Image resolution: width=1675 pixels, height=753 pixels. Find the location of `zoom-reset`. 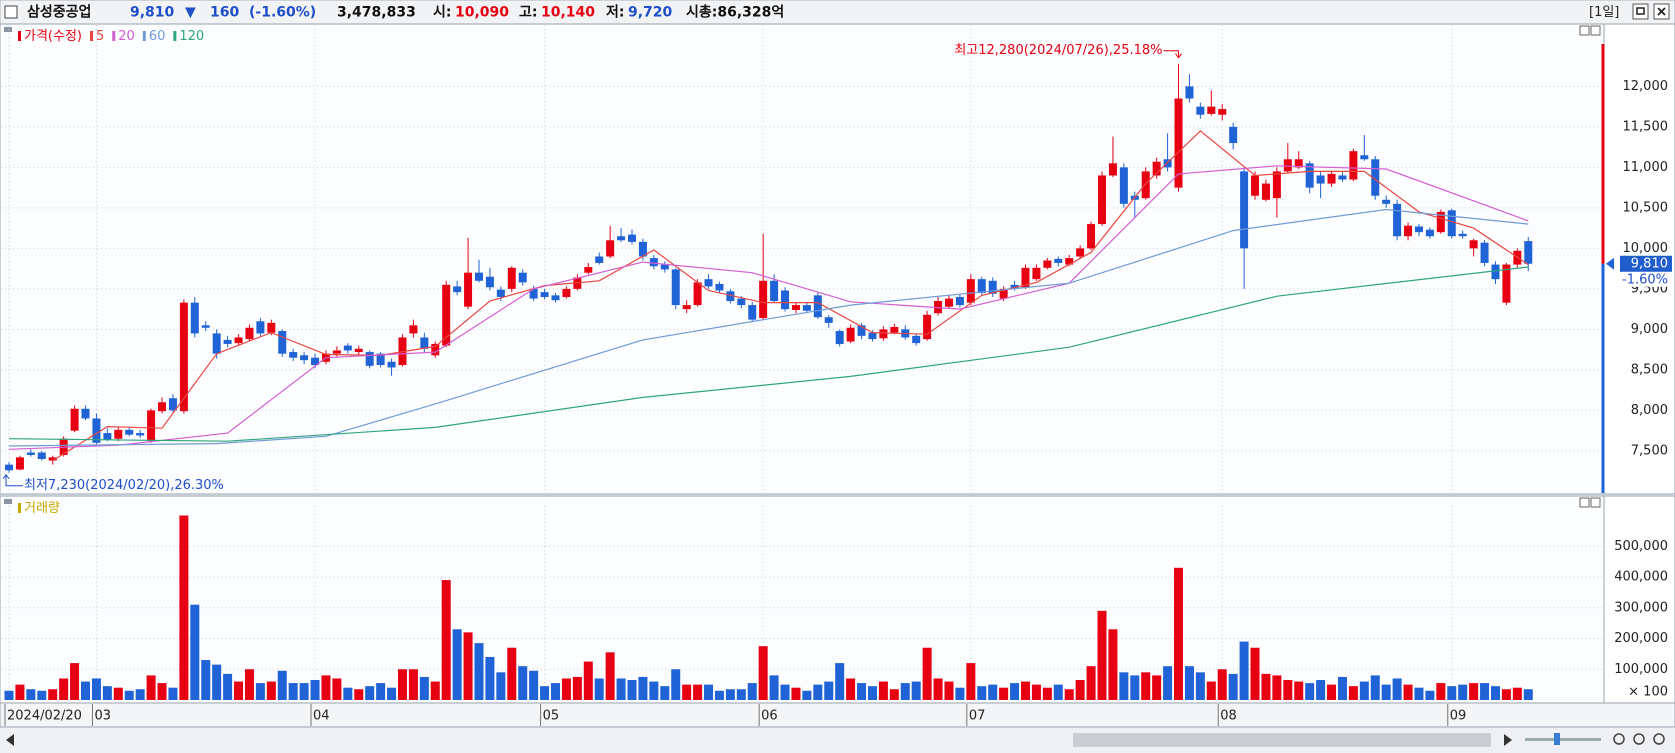

zoom-reset is located at coordinates (1659, 739).